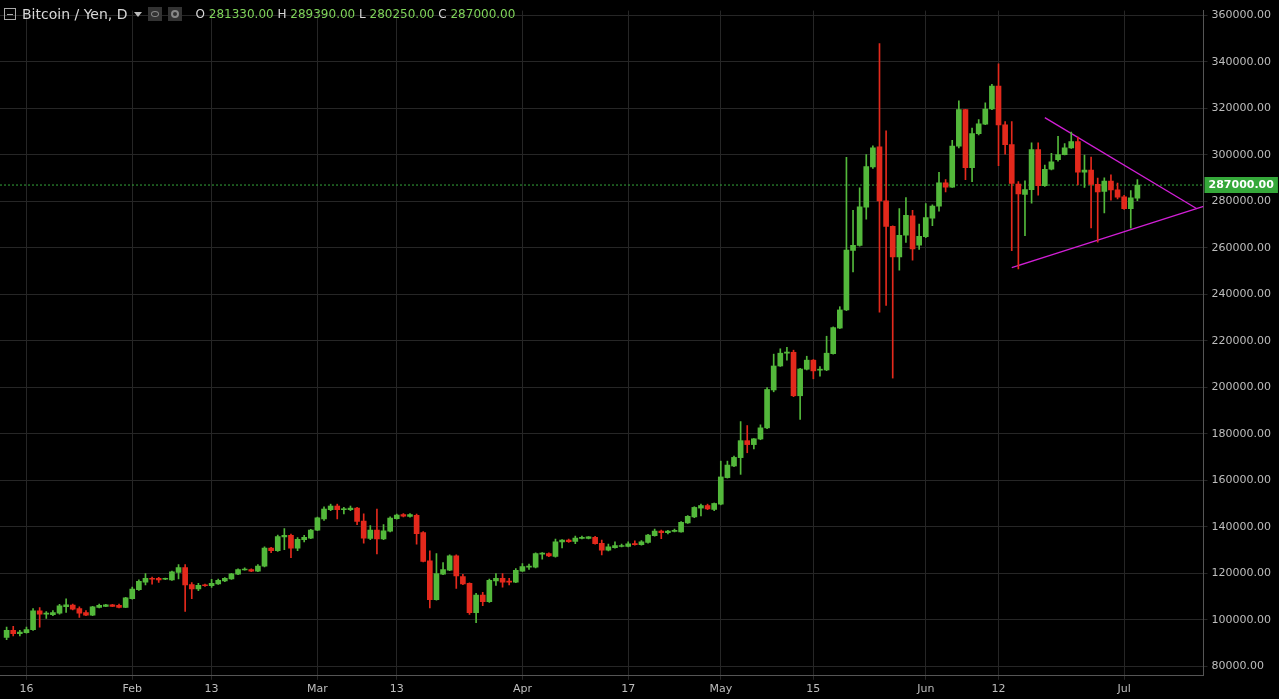  I want to click on x-tick-label: 16, so click(26, 689).